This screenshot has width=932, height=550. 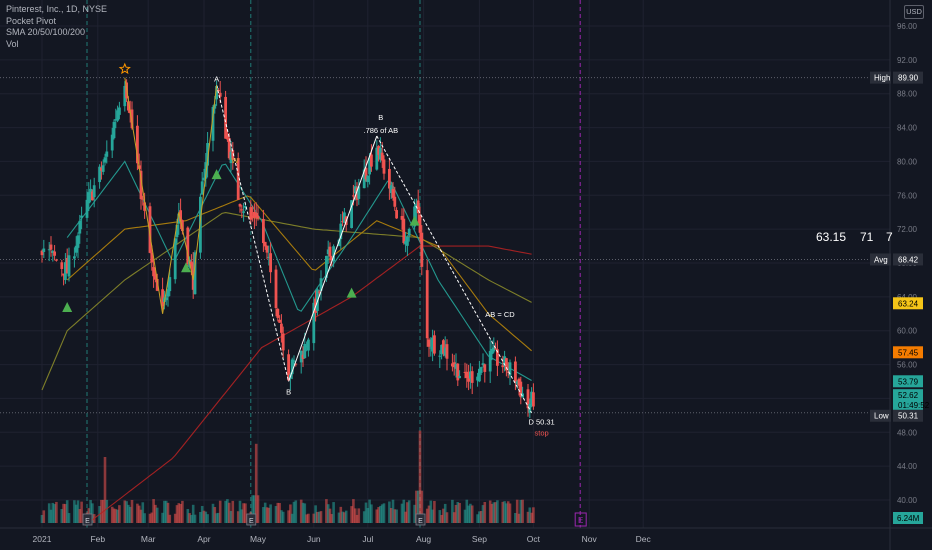 I want to click on avg-price-label: 68.42, so click(x=908, y=259).